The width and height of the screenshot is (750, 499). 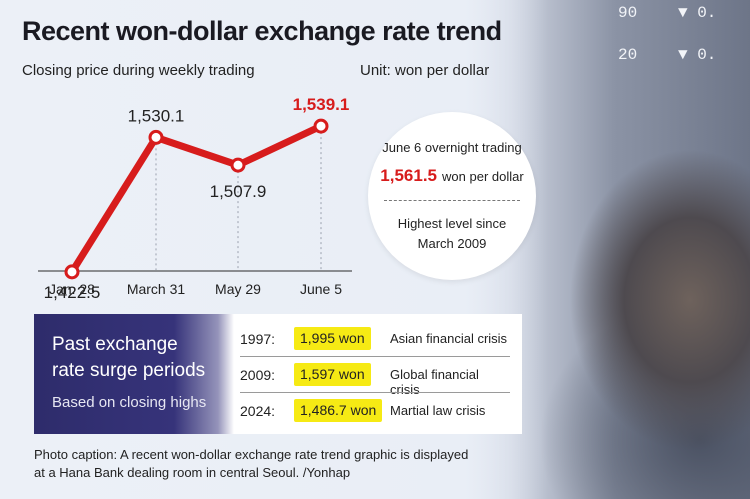 What do you see at coordinates (258, 375) in the screenshot?
I see `surge-year: 2009:` at bounding box center [258, 375].